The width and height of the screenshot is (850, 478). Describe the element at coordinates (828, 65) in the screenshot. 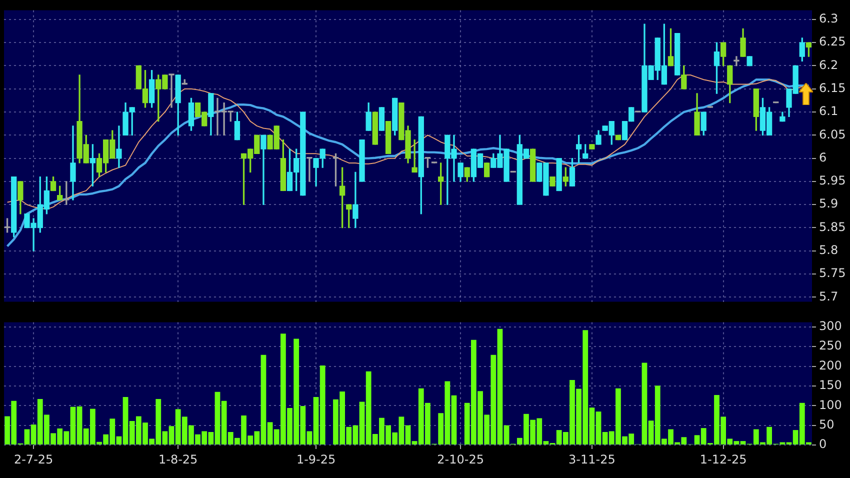

I see `y-tick-label: 6.2` at that location.